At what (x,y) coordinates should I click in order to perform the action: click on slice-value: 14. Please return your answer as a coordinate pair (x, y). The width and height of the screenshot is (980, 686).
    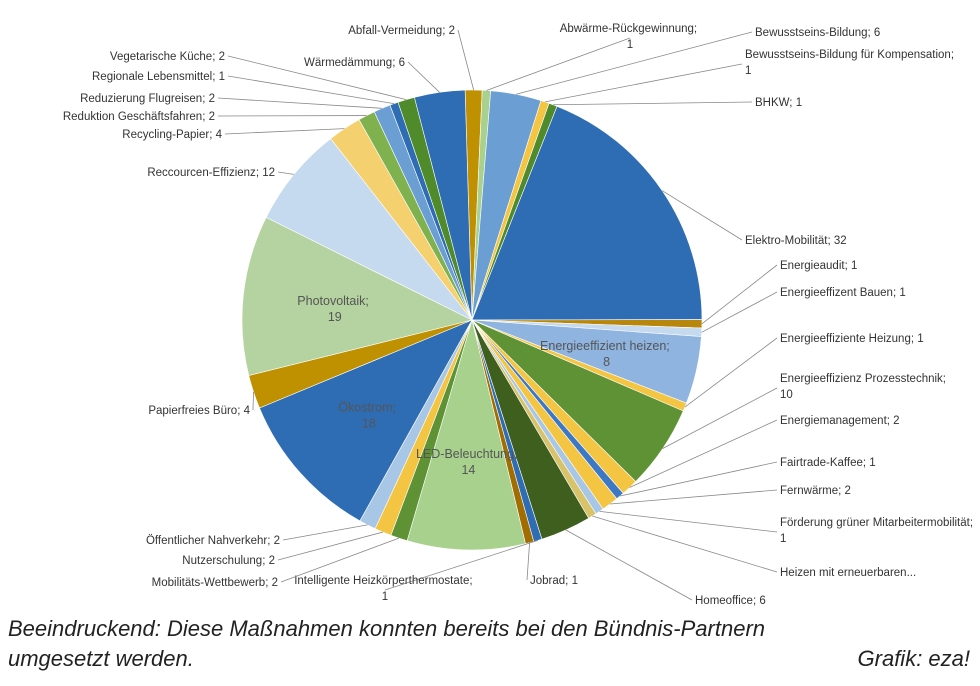
    Looking at the image, I should click on (468, 470).